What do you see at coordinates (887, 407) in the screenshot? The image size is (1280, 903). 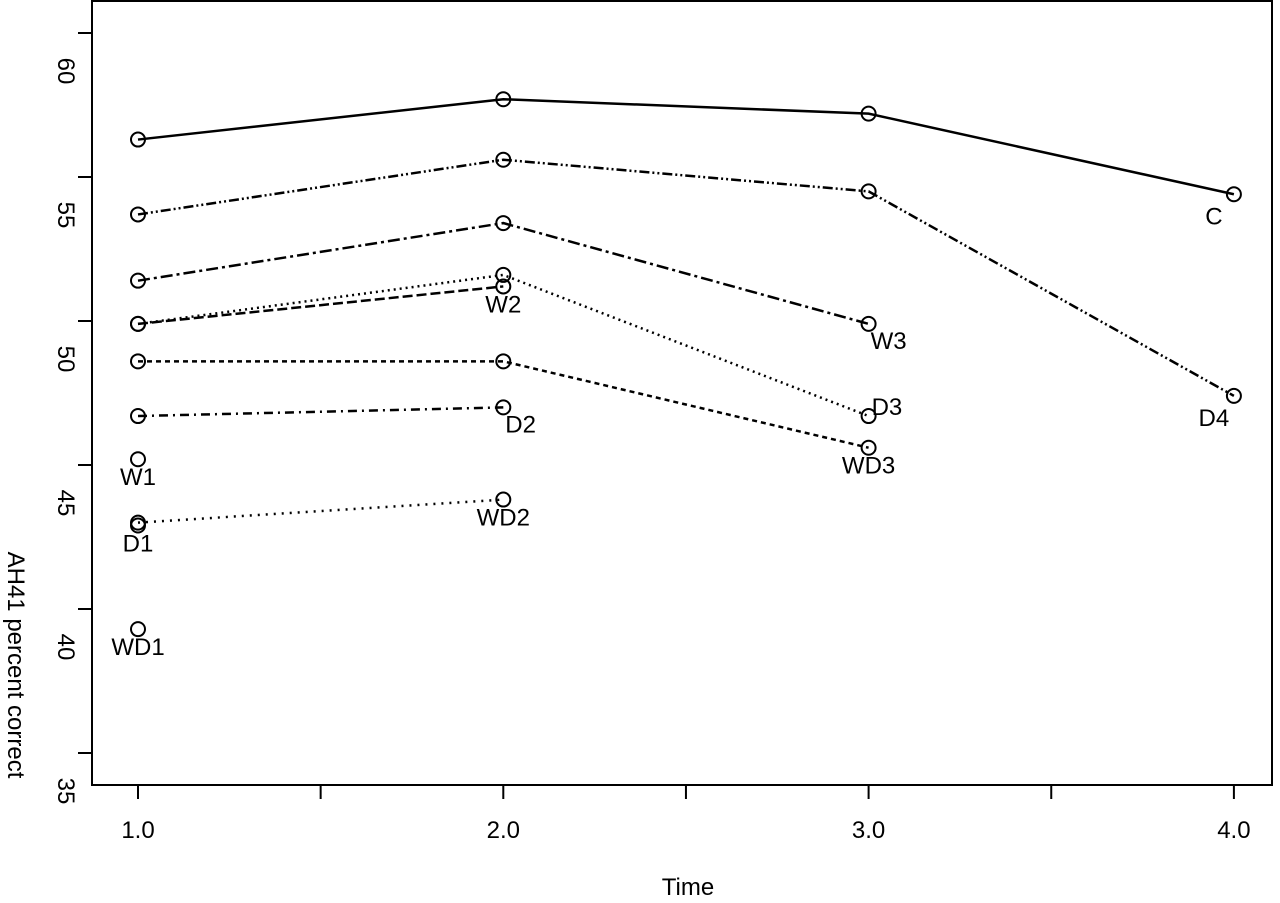 I see `series-label-d3: D3` at bounding box center [887, 407].